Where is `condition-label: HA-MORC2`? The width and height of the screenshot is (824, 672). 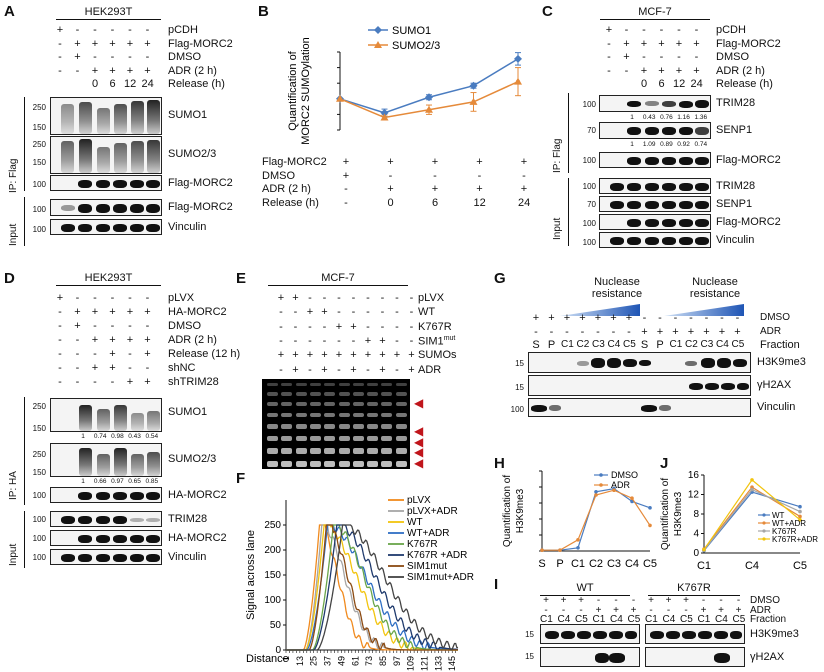 condition-label: HA-MORC2 is located at coordinates (197, 312).